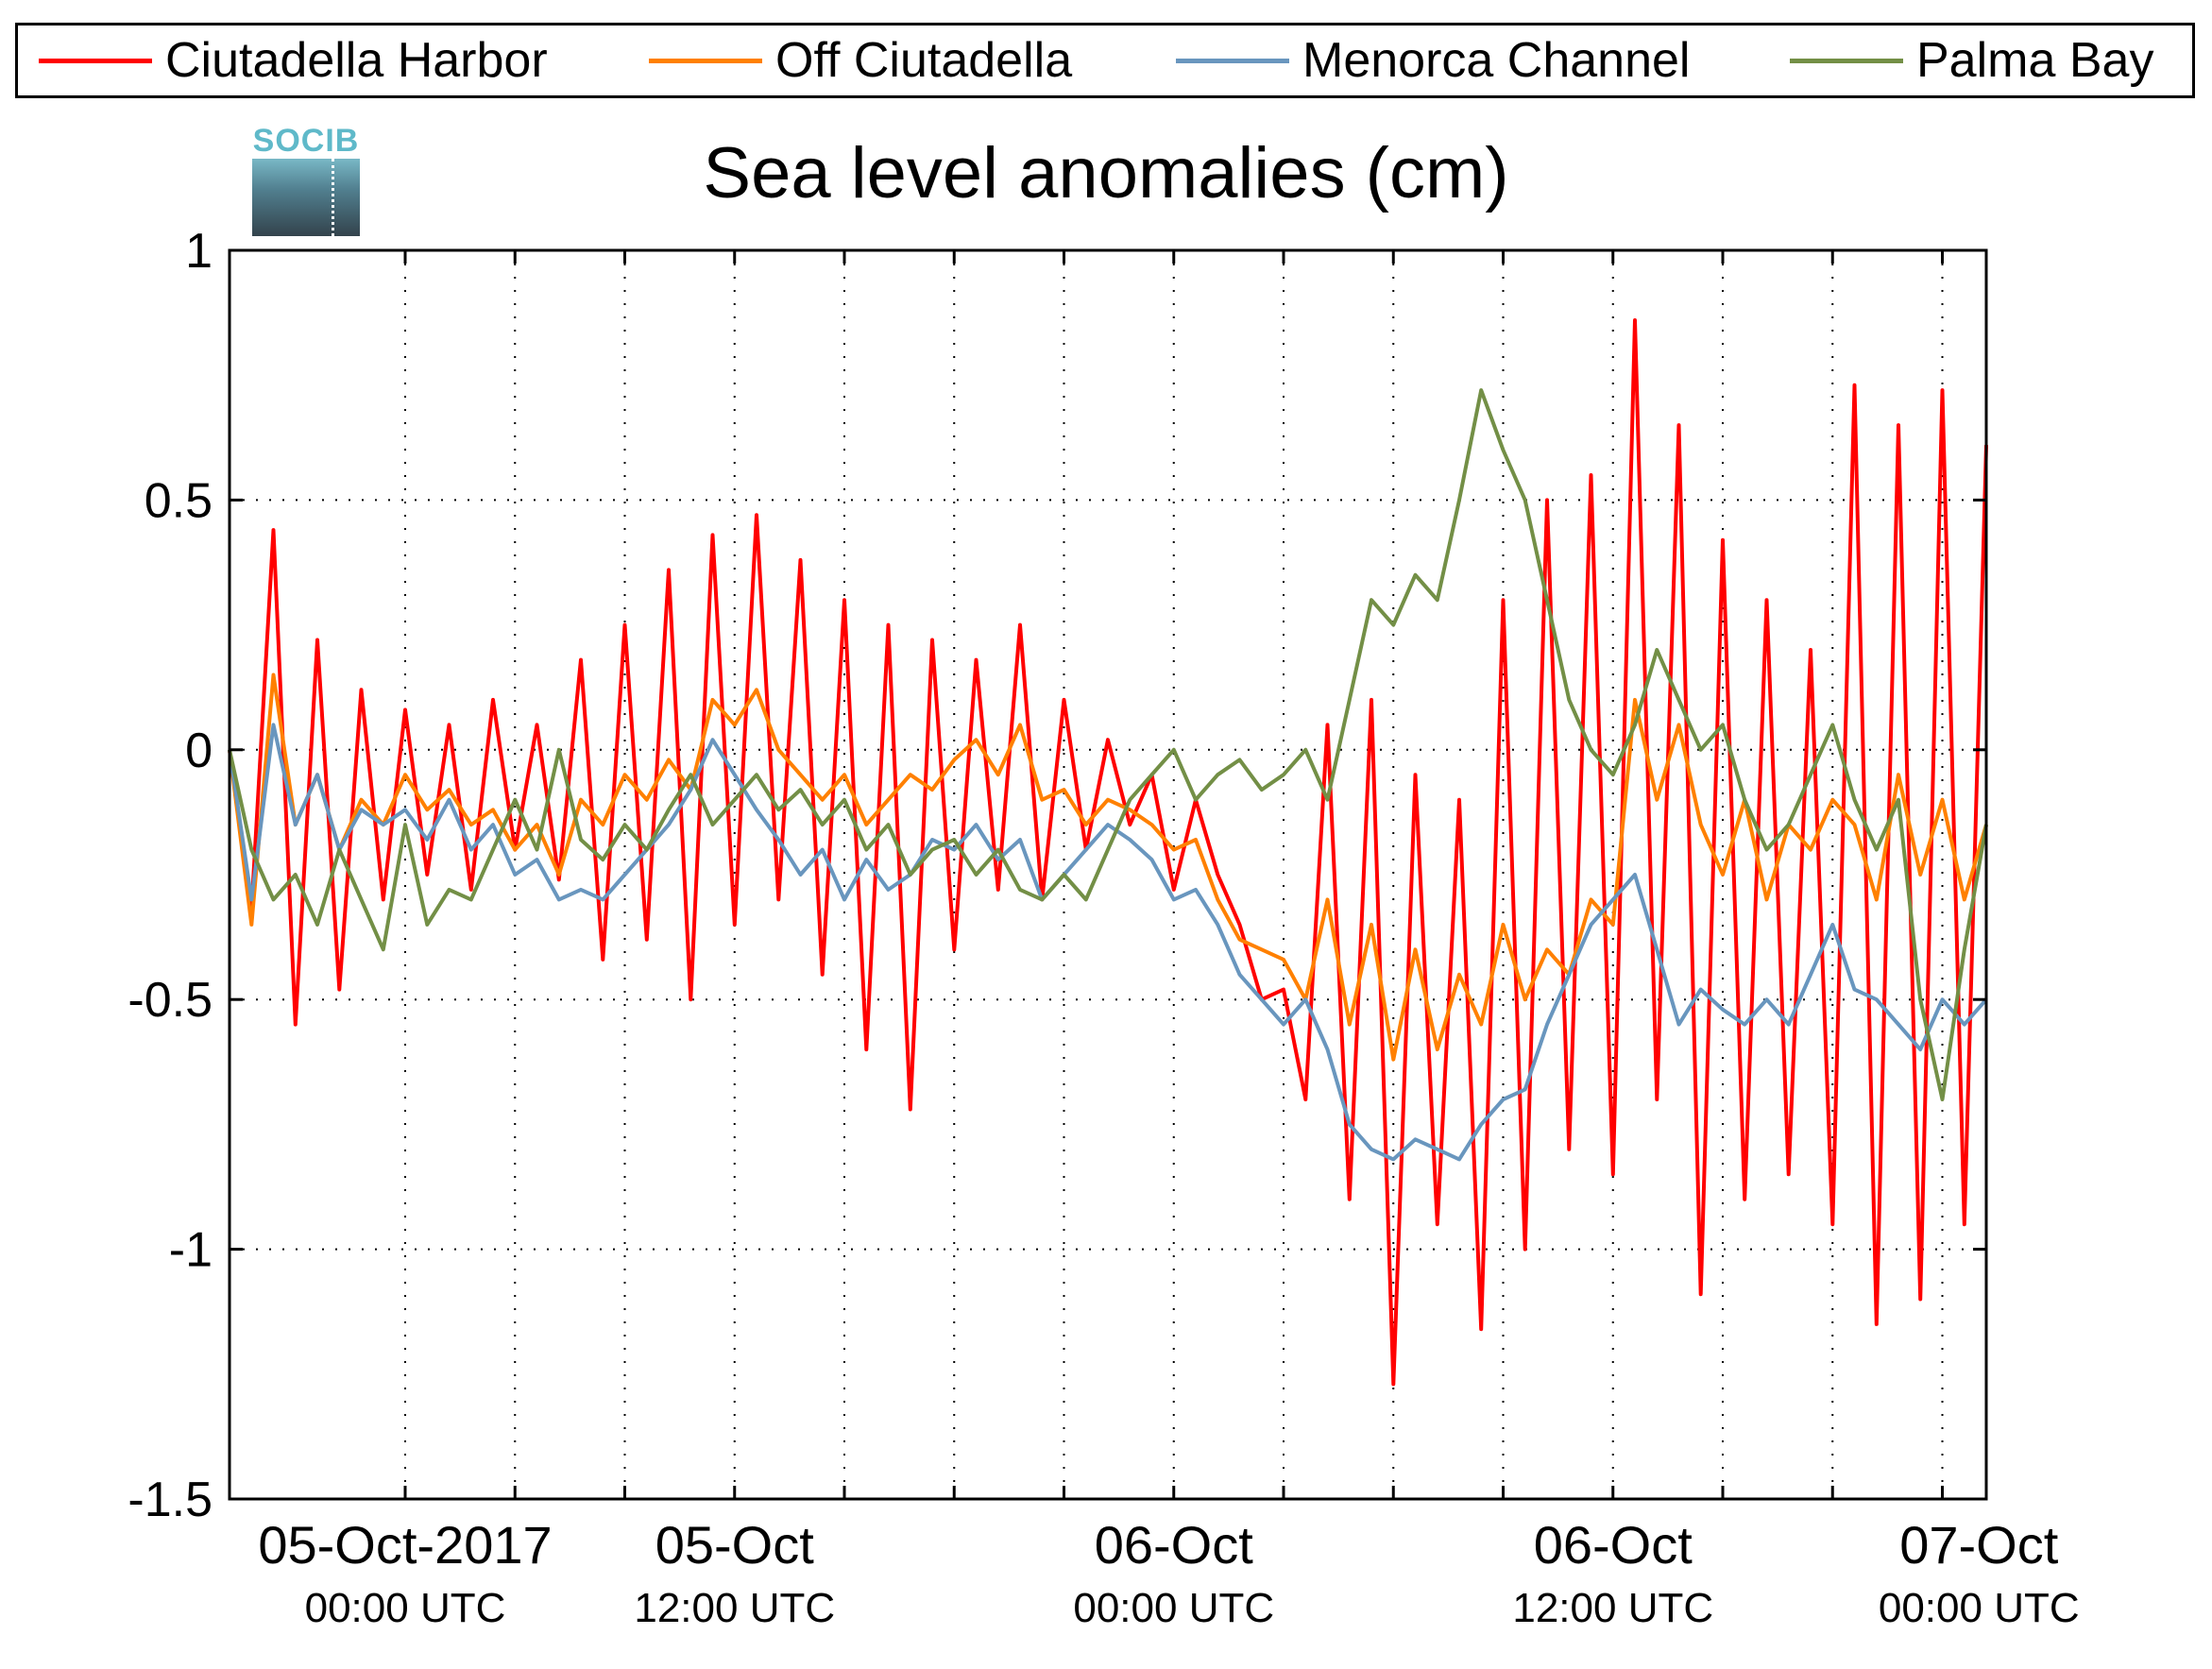  I want to click on chart-title: Sea level anomalies (cm), so click(1106, 173).